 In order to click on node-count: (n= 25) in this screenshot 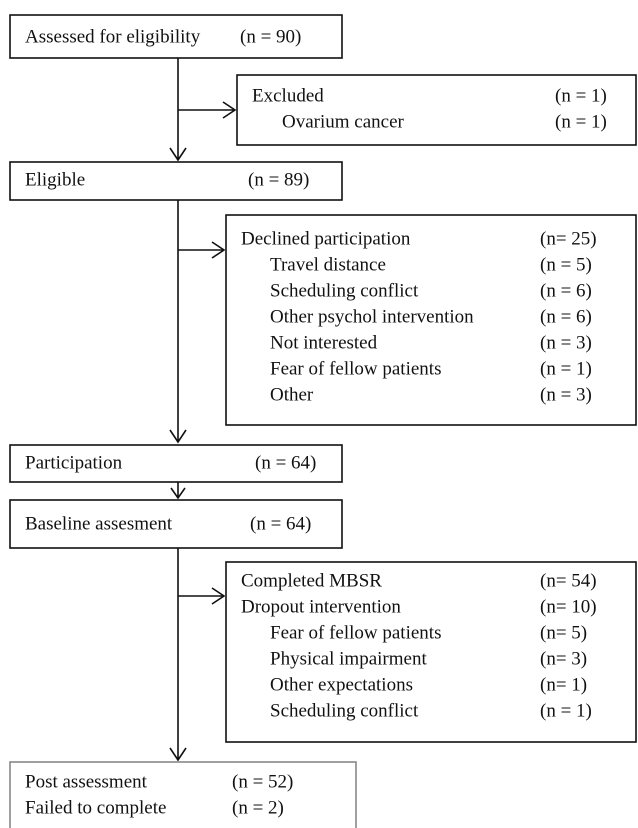, I will do `click(568, 238)`.